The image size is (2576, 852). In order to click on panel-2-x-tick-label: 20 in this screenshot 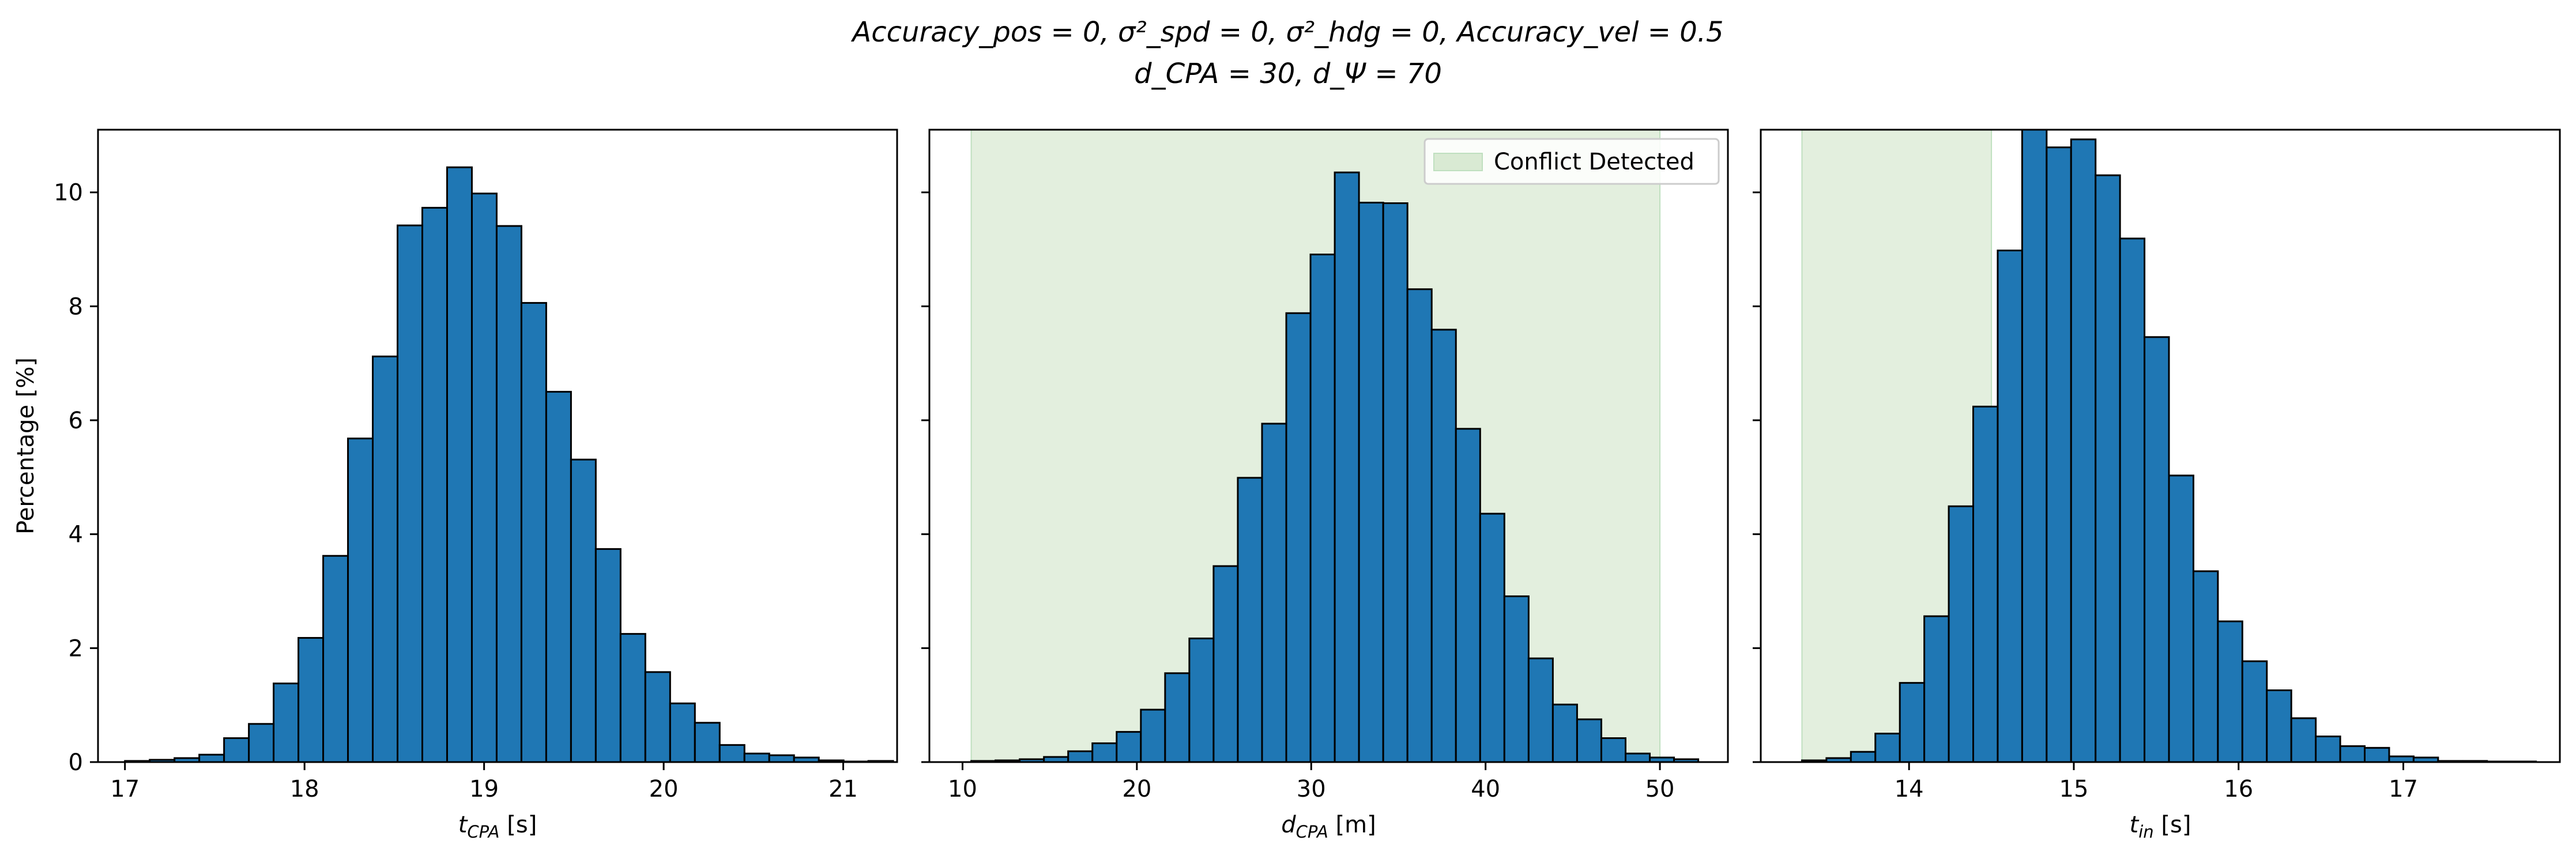, I will do `click(1136, 789)`.